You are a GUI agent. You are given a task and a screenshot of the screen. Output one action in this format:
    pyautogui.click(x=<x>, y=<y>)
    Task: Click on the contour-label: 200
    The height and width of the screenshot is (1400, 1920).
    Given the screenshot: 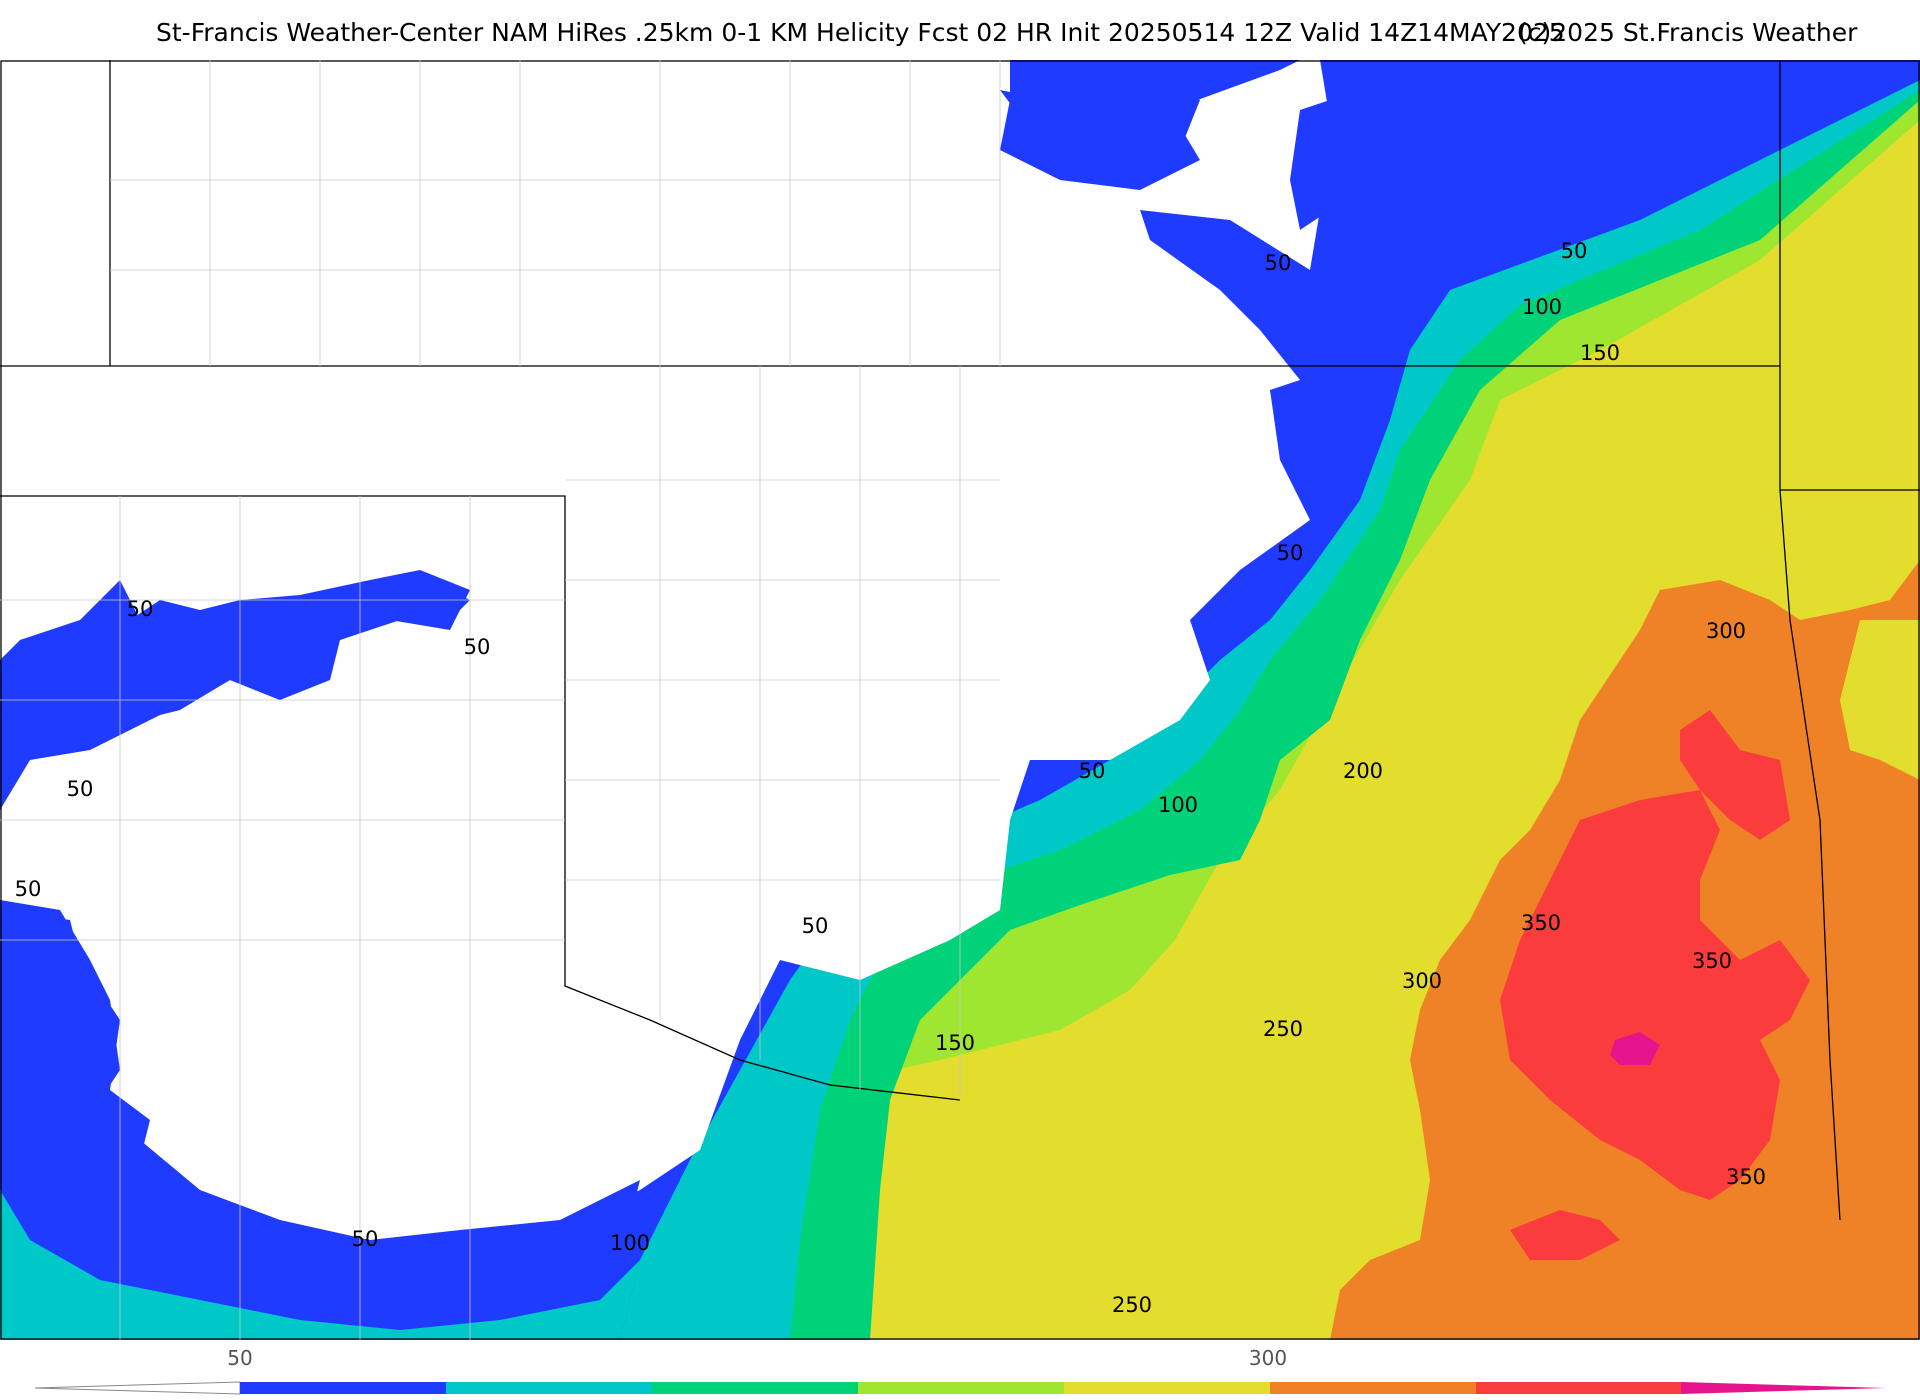 What is the action you would take?
    pyautogui.click(x=1363, y=771)
    